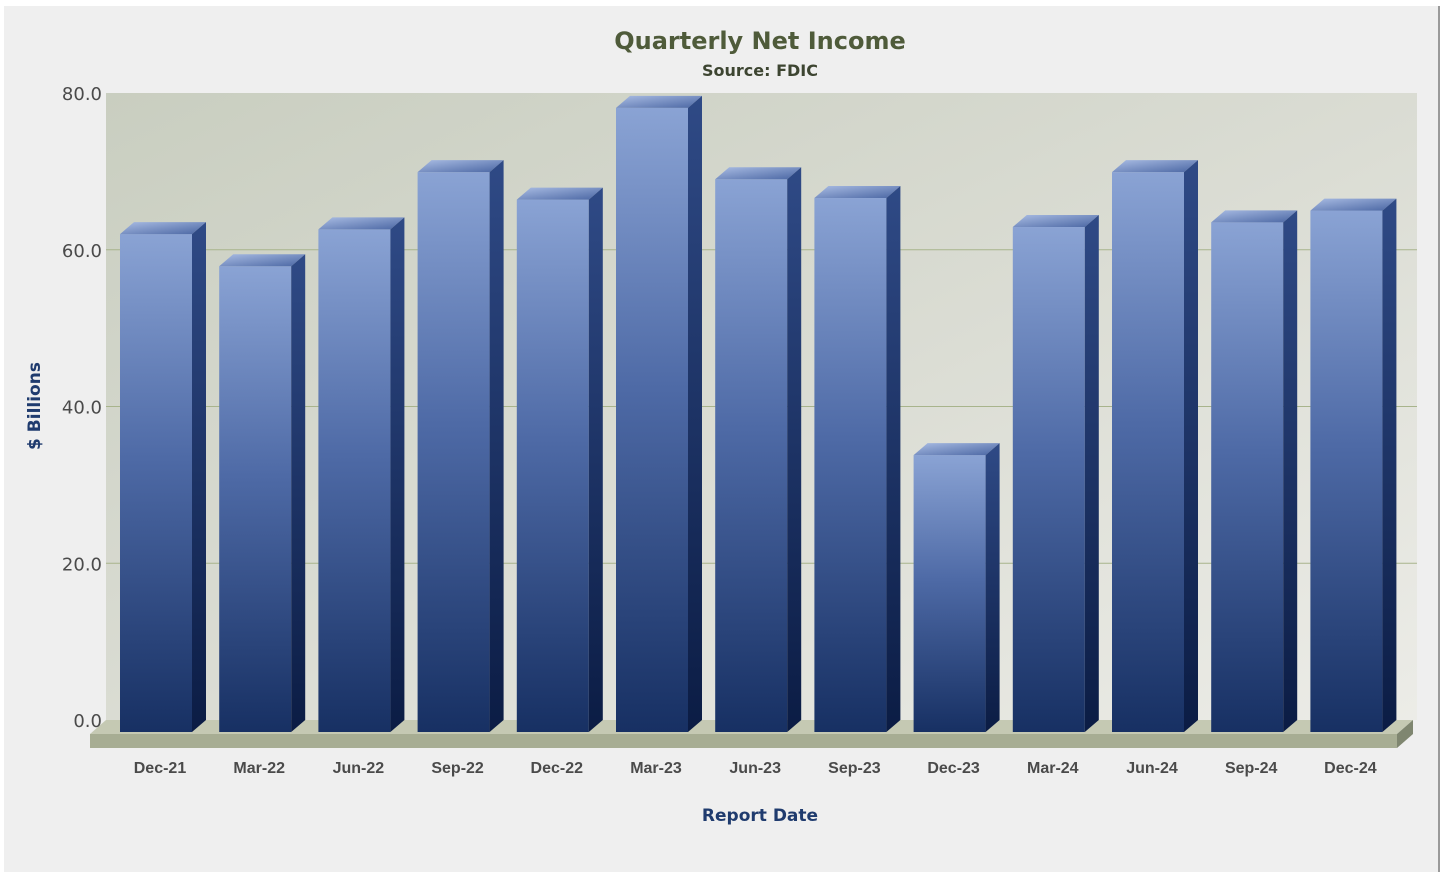  I want to click on chart-title: Quarterly Net Income, so click(760, 41).